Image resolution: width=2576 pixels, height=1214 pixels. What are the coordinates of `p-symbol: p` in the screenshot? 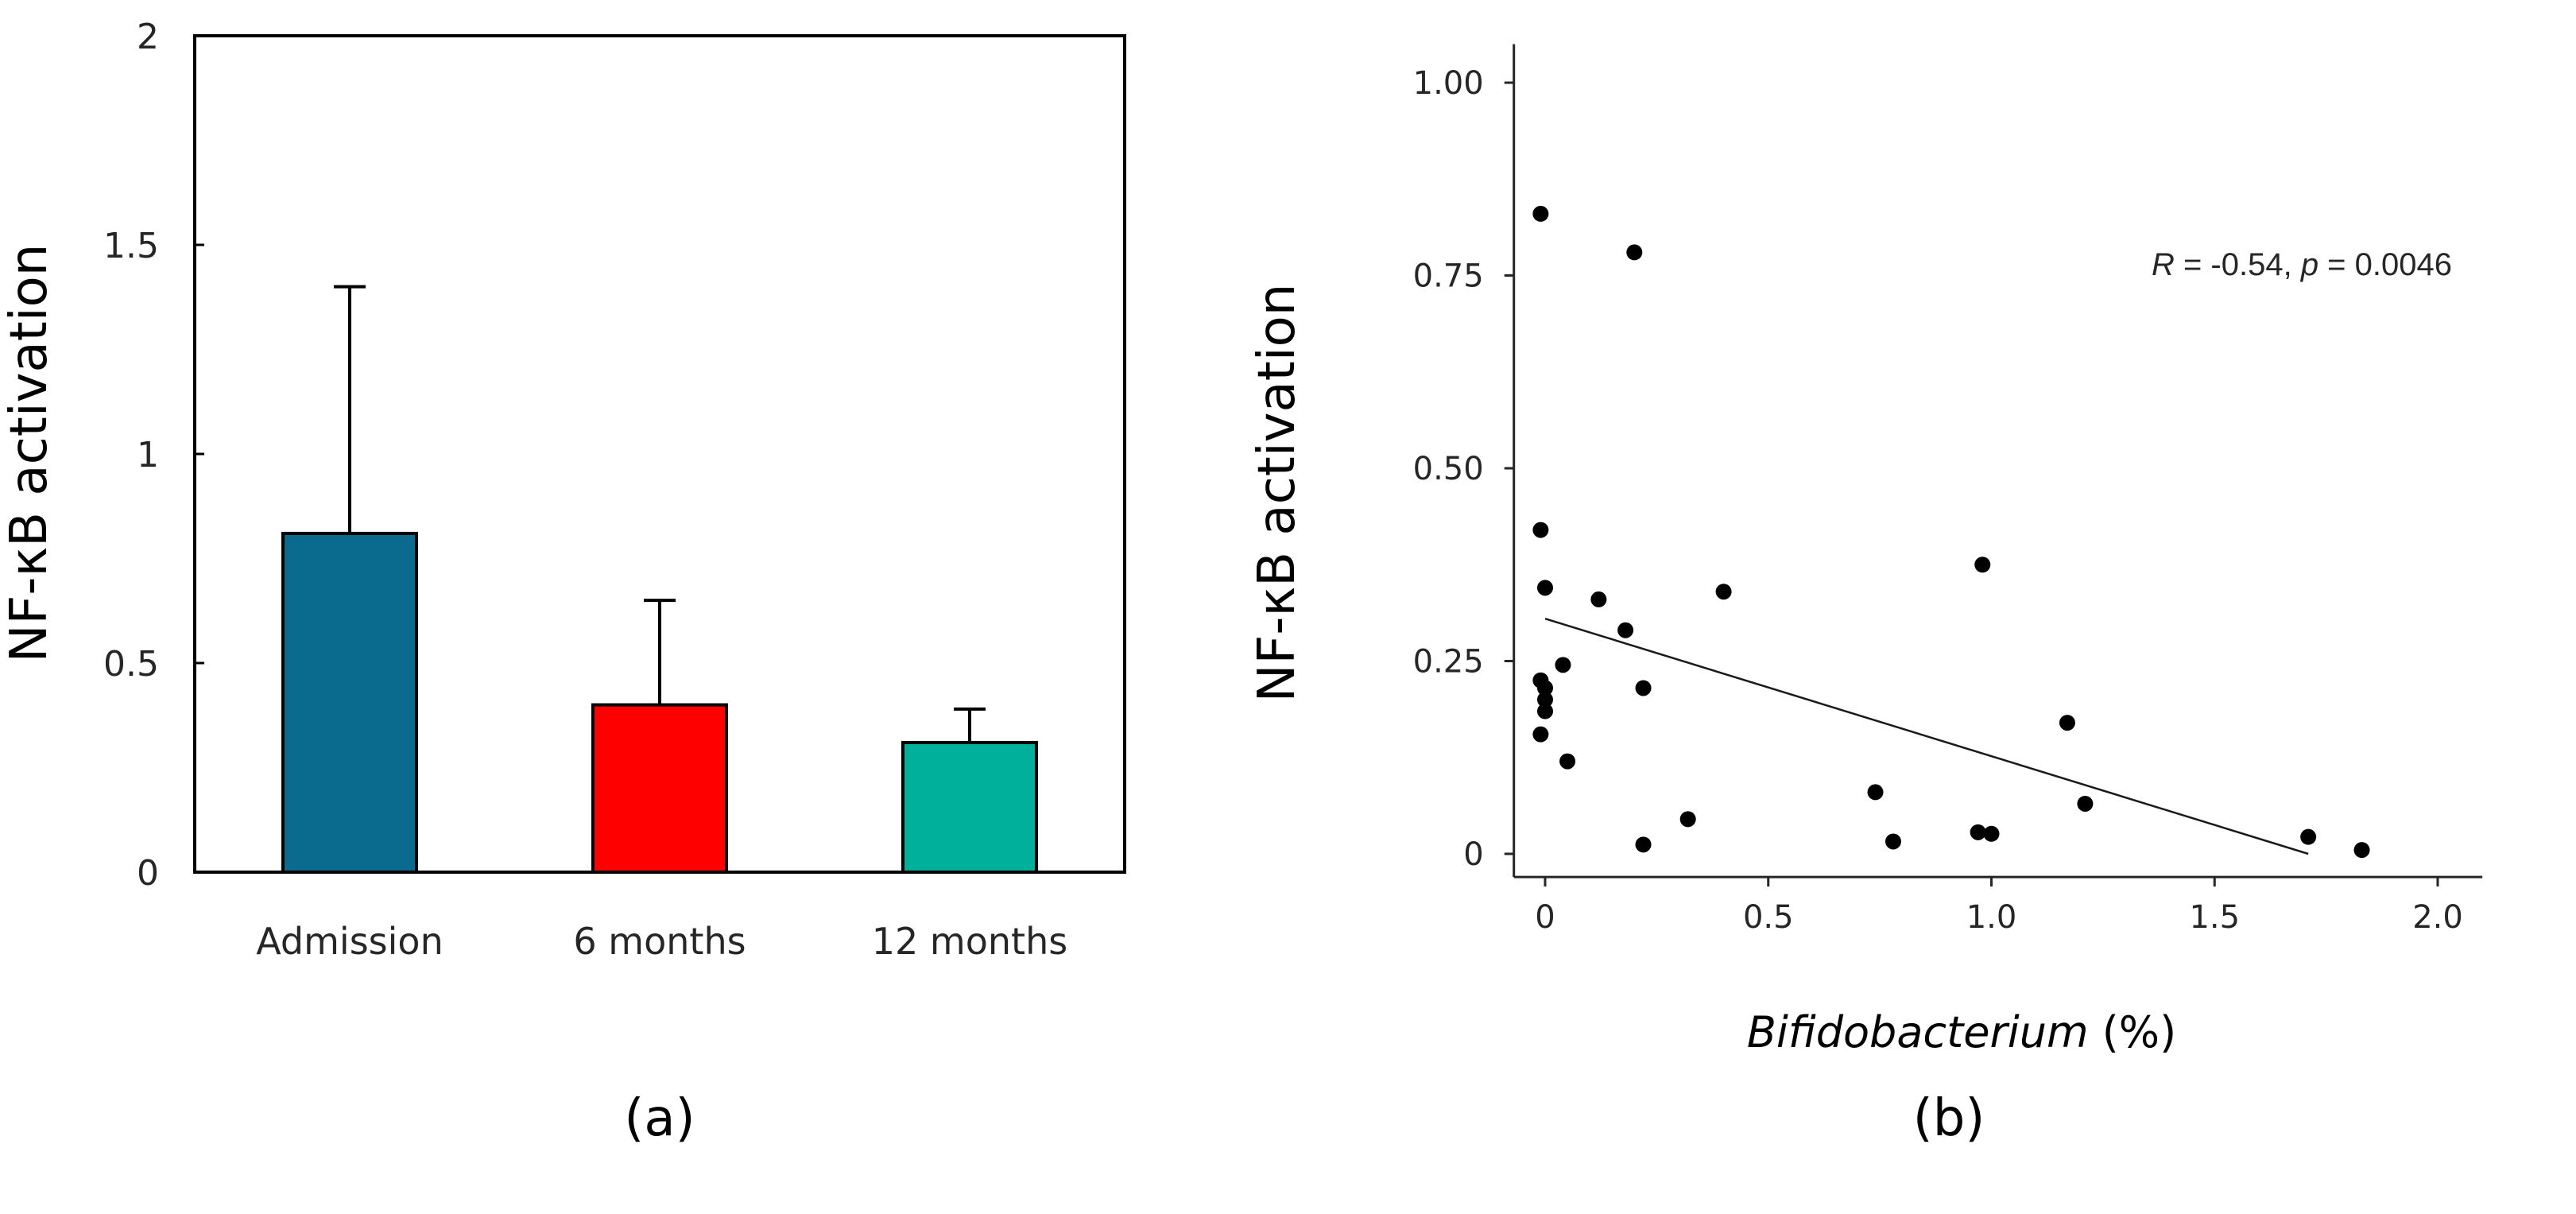 It's located at (2309, 264).